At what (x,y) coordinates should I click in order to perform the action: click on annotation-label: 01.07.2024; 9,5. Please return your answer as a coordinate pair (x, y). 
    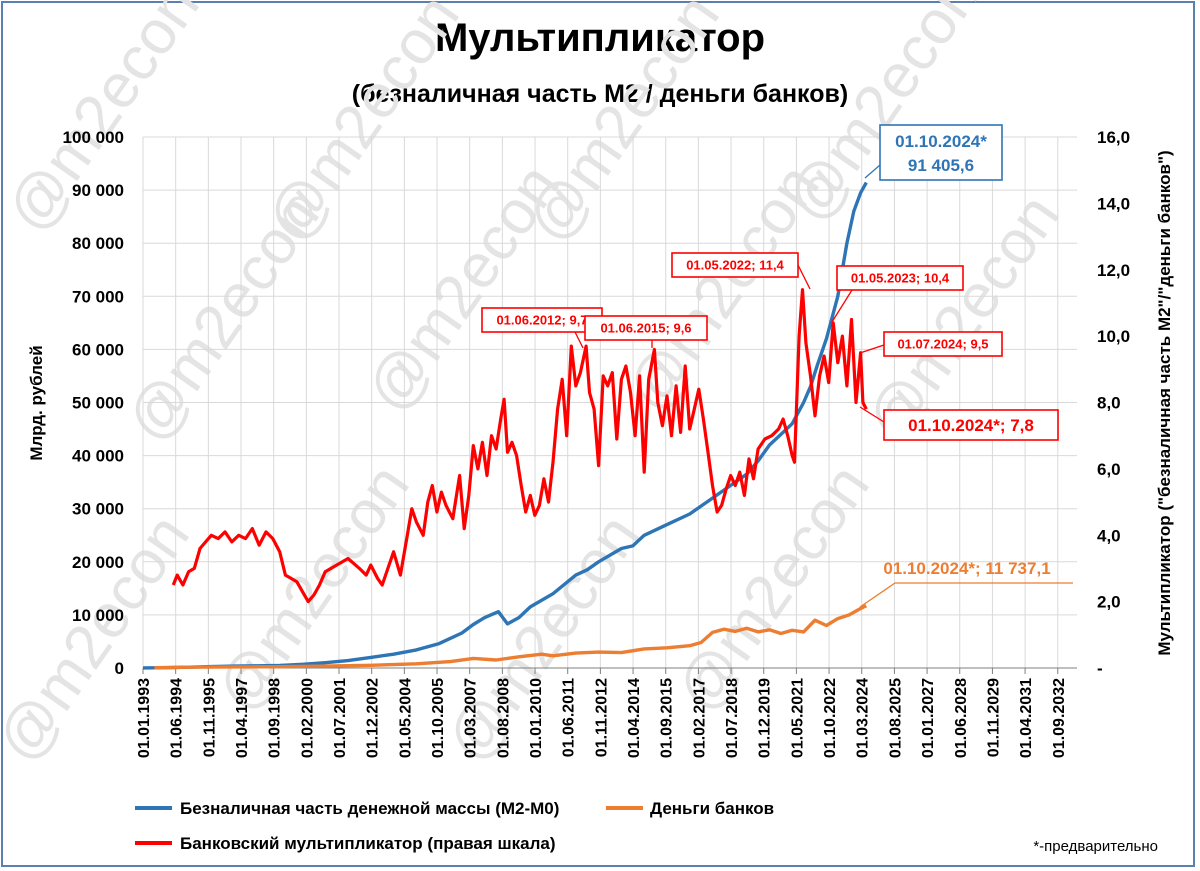
    Looking at the image, I should click on (942, 344).